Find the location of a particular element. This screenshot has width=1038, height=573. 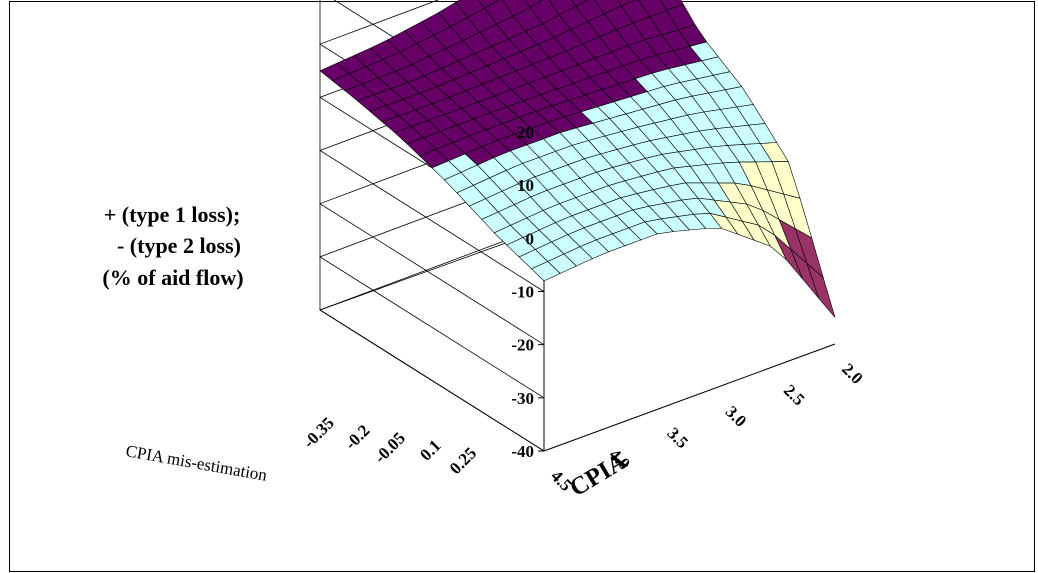

z-tick-label: 0 is located at coordinates (530, 238).